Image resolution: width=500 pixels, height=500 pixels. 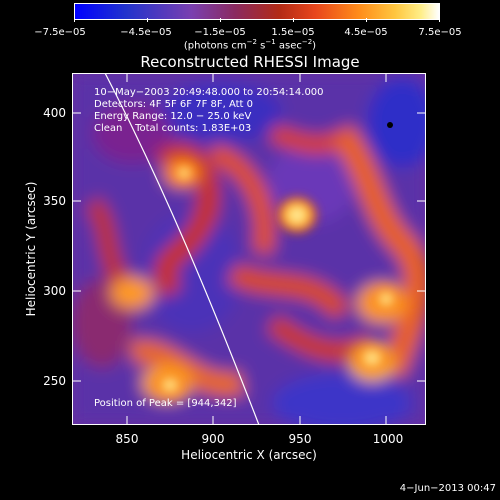 I want to click on units-text: s, so click(x=261, y=46).